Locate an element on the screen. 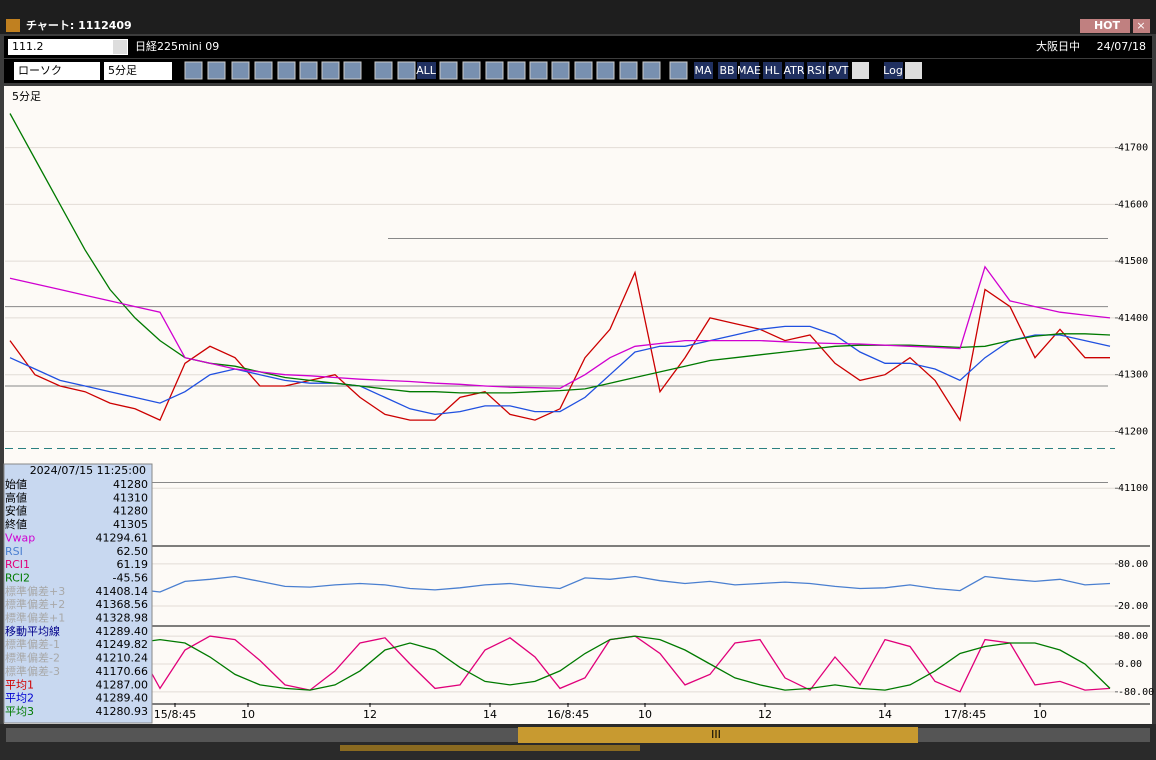 The width and height of the screenshot is (1156, 760). tool-icon-label: BB is located at coordinates (726, 70).